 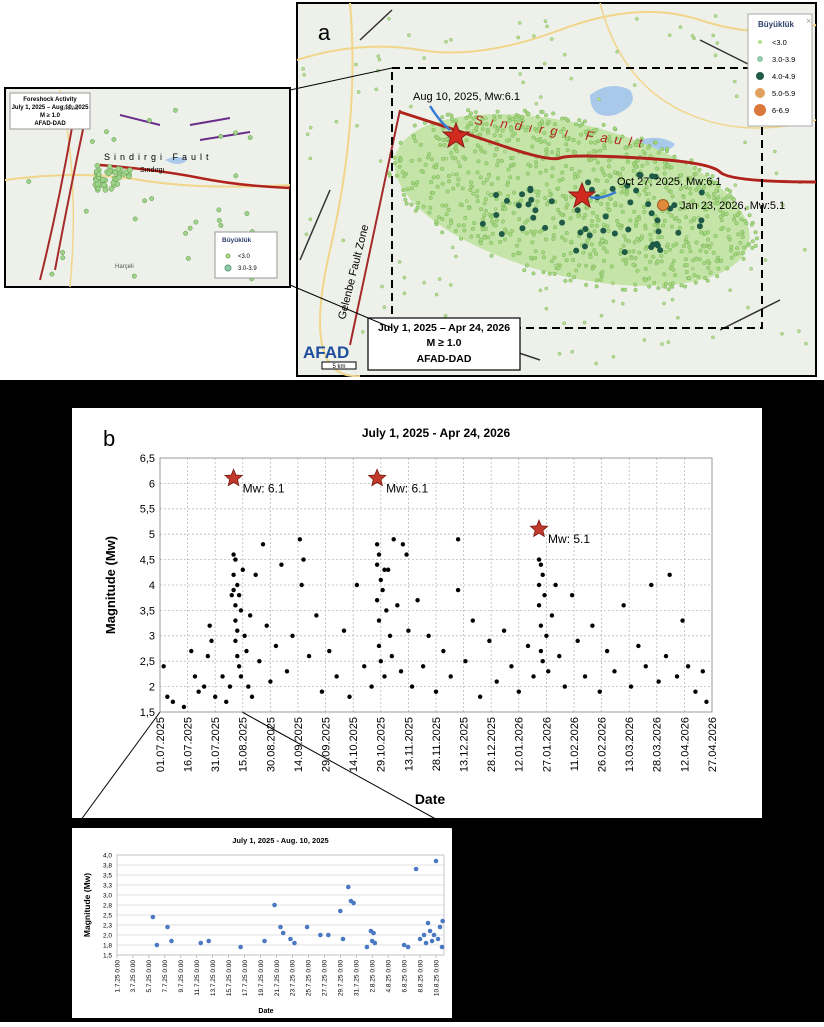 What do you see at coordinates (261, 978) in the screenshot?
I see `x-tick-label: 19.7.25 0:00` at bounding box center [261, 978].